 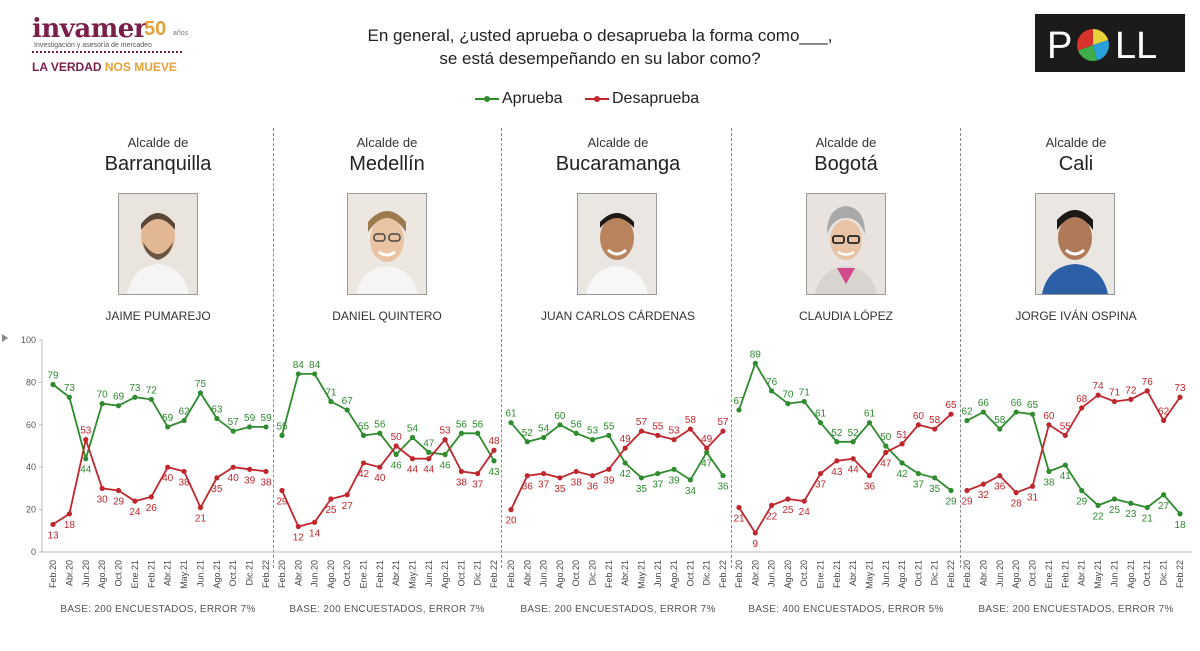 What do you see at coordinates (53, 535) in the screenshot?
I see `data-label-disapprove: 13` at bounding box center [53, 535].